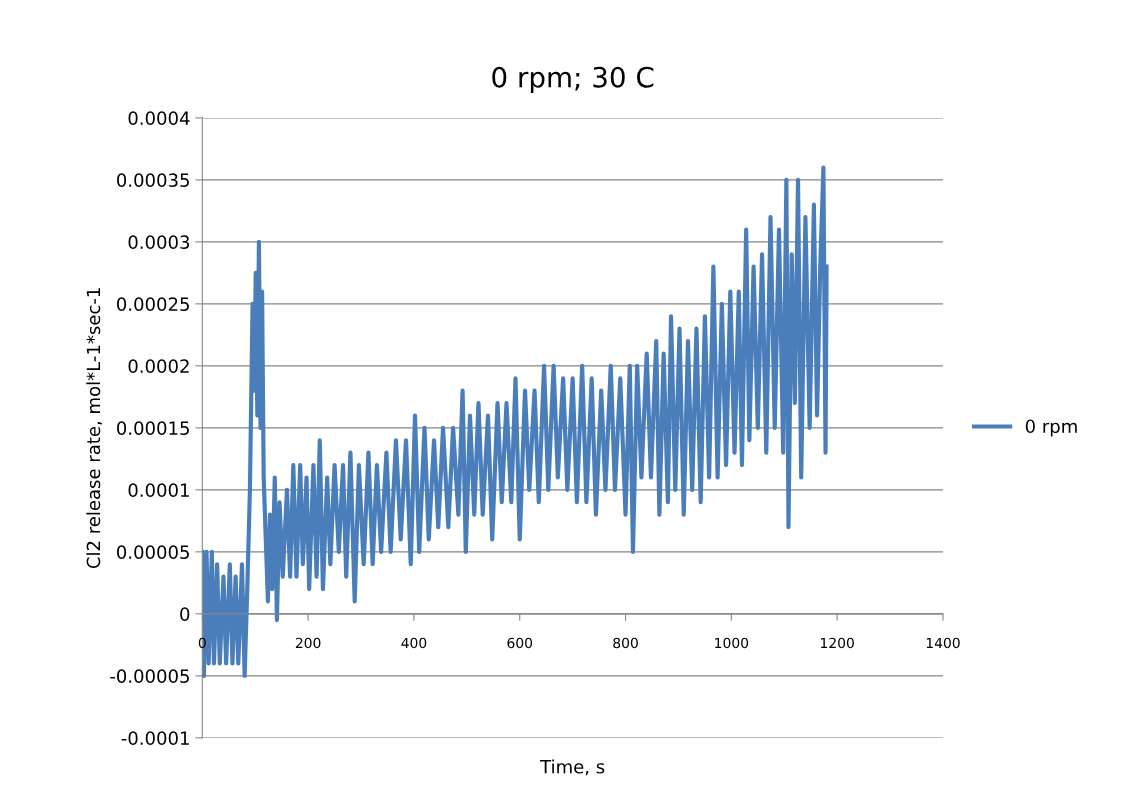  What do you see at coordinates (572, 767) in the screenshot?
I see `x-axis-title: Time, s` at bounding box center [572, 767].